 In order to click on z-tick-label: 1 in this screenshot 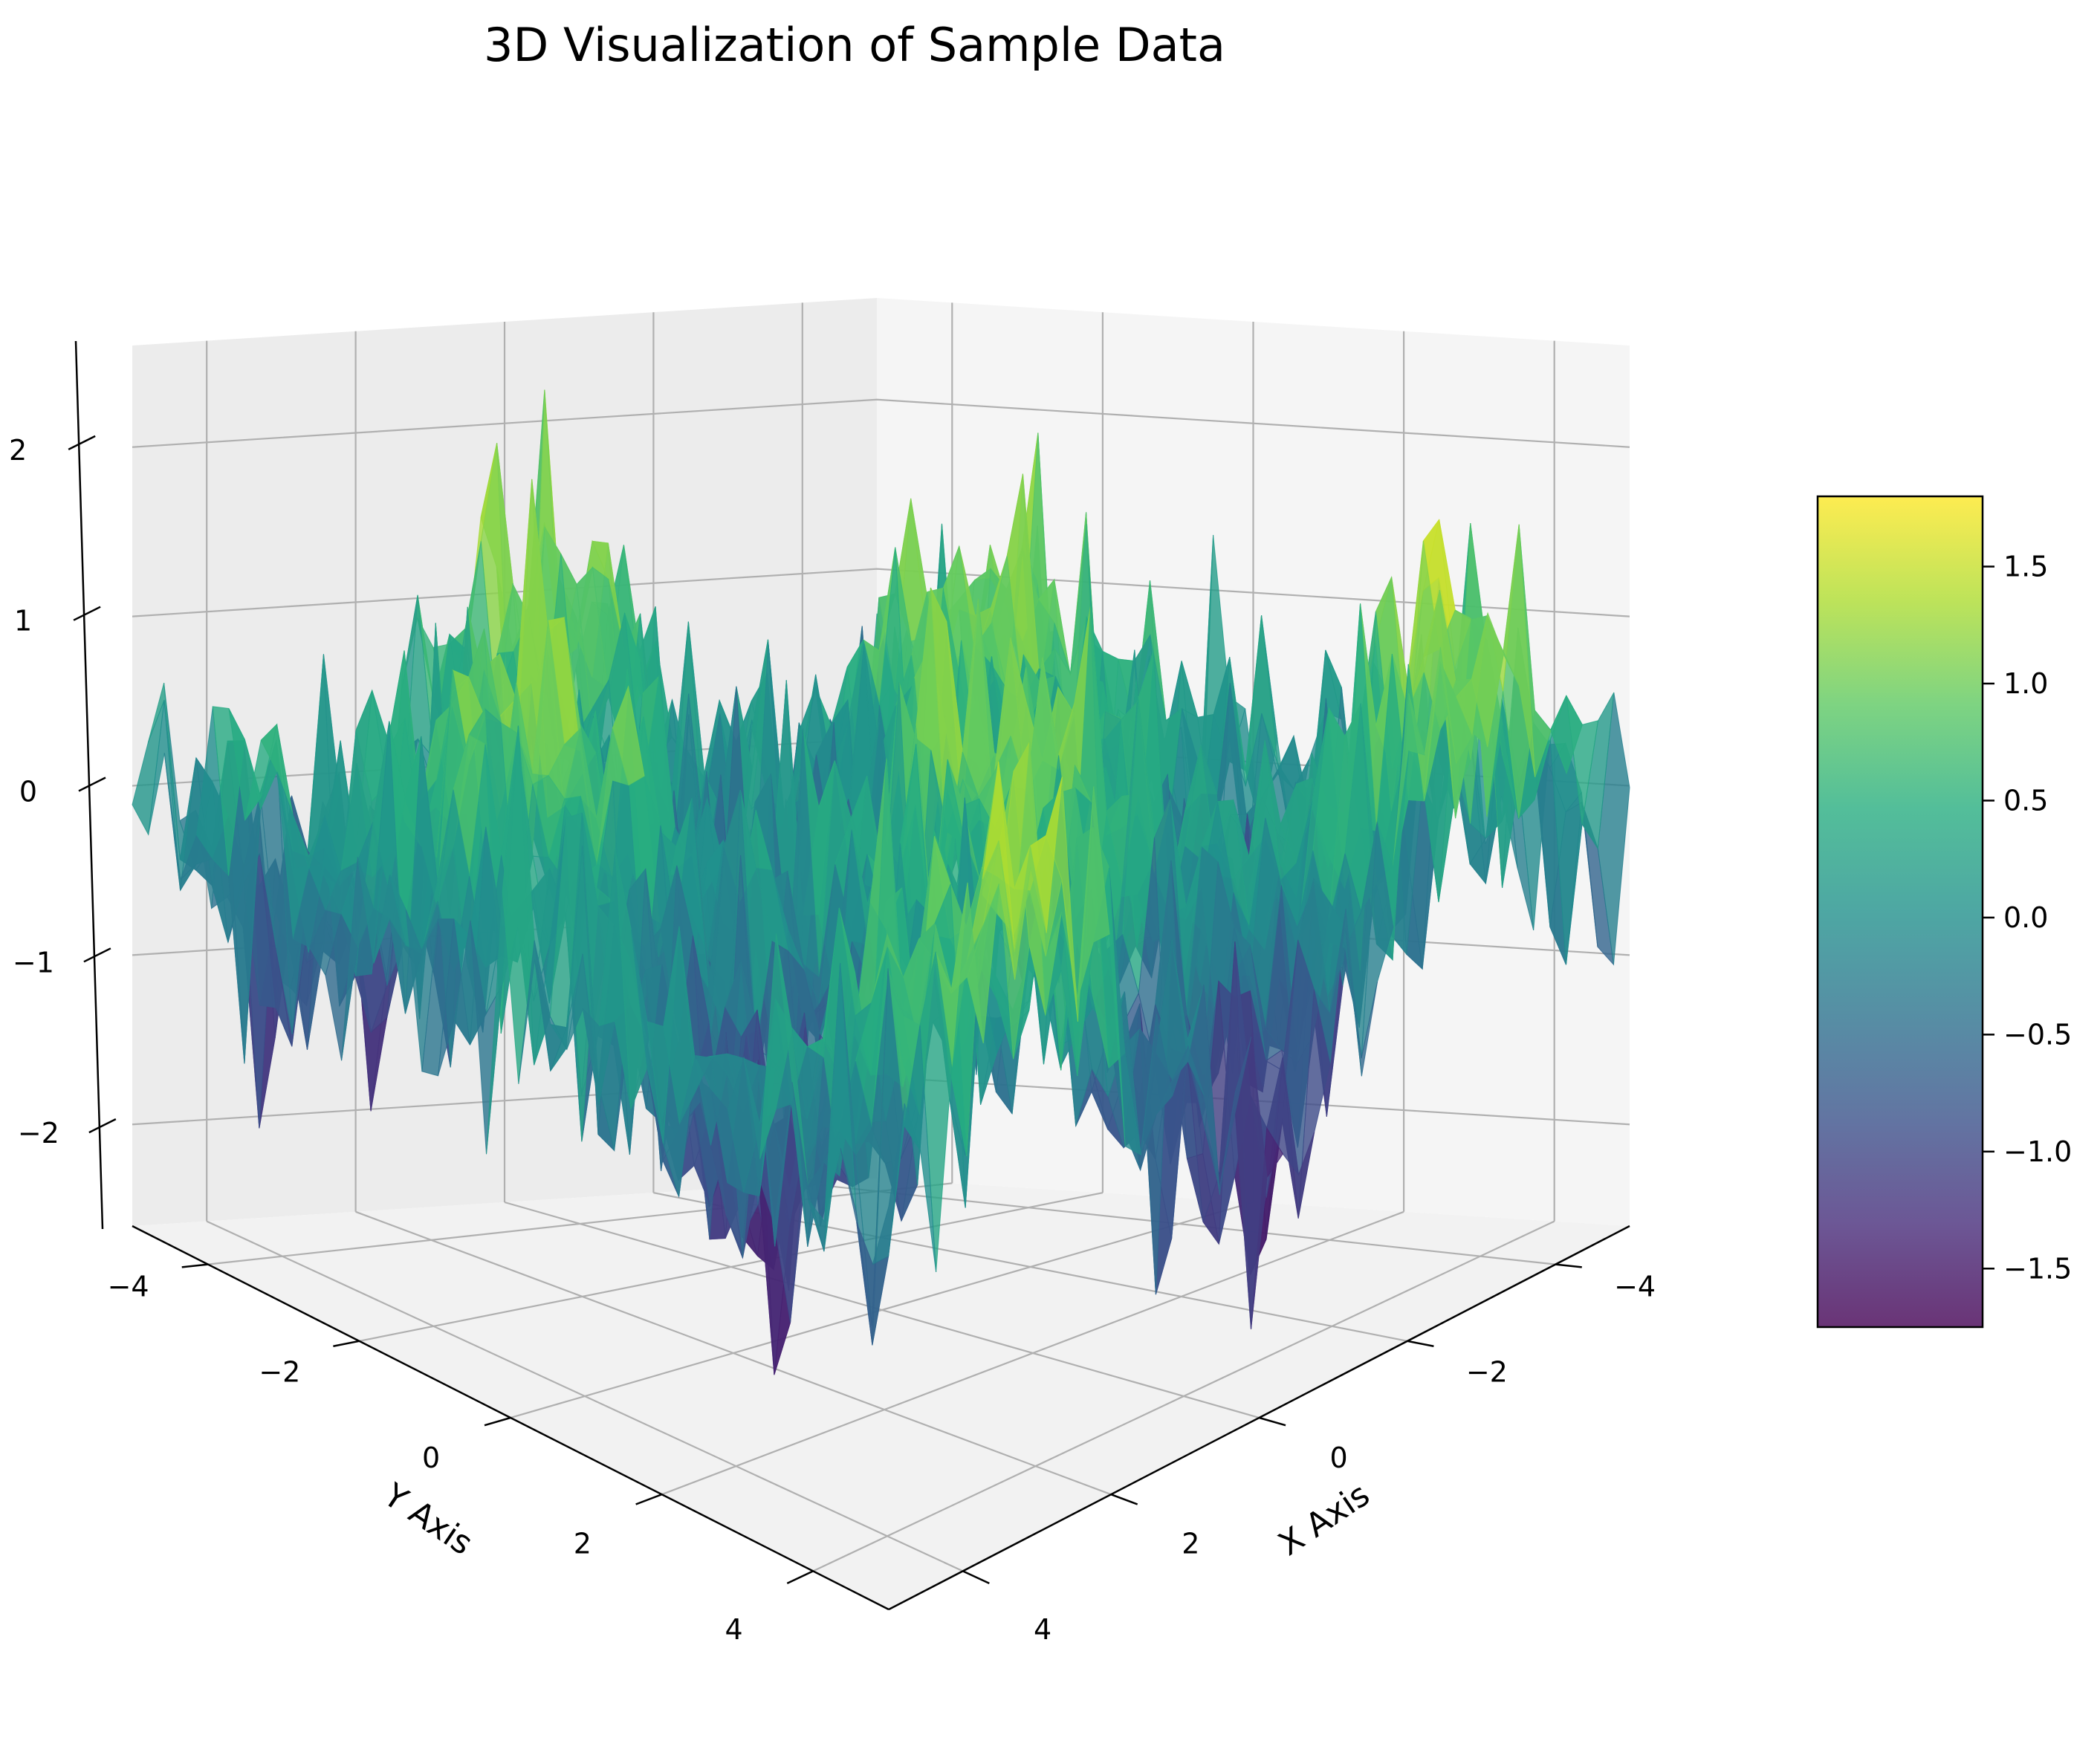, I will do `click(23, 621)`.